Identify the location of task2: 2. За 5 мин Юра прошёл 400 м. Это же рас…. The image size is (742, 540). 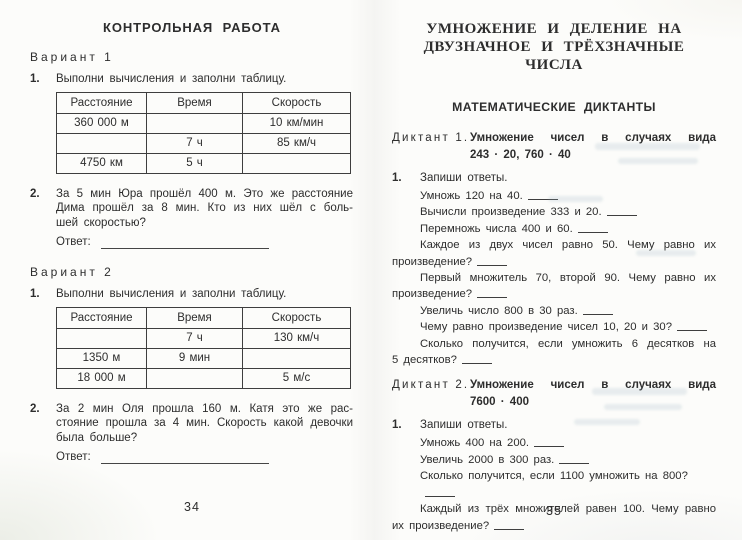
(192, 209).